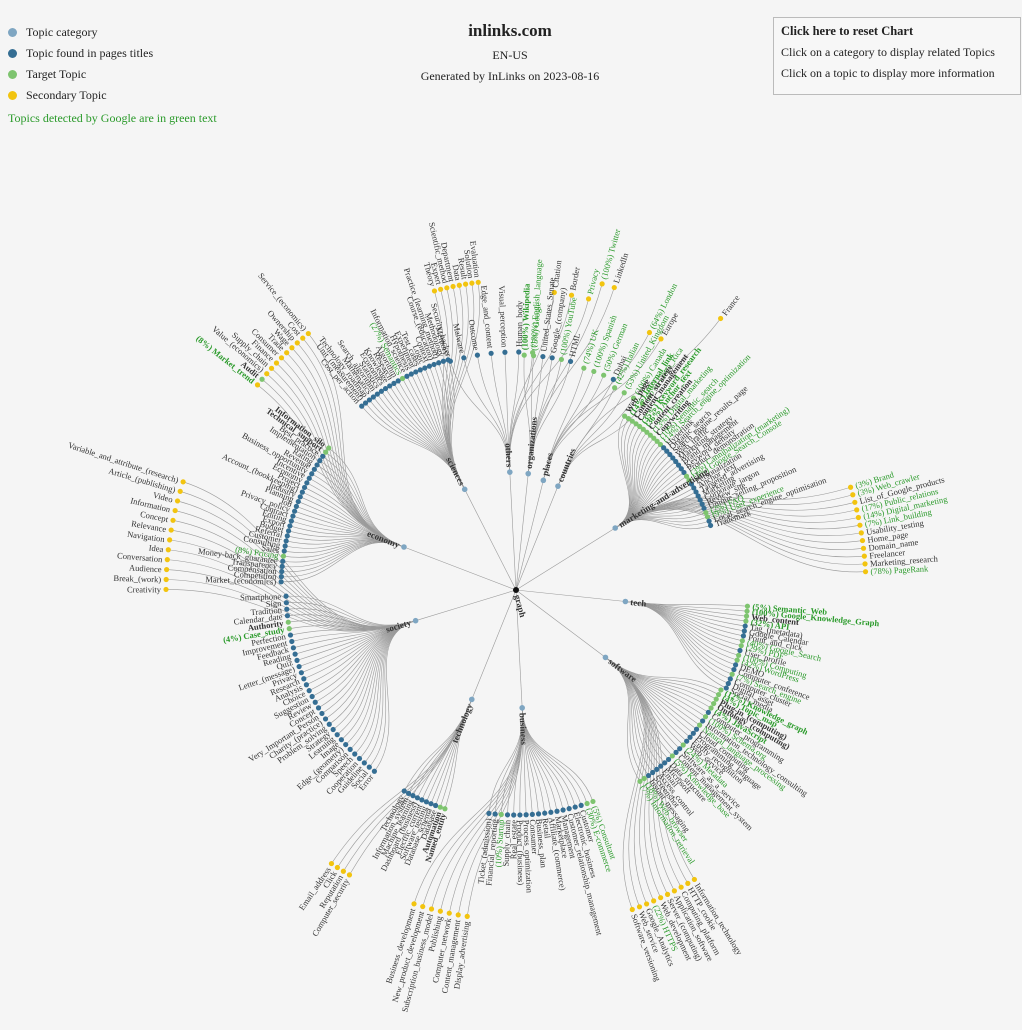 The image size is (1022, 1030). Describe the element at coordinates (541, 843) in the screenshot. I see `topic-label: Business_plan` at that location.